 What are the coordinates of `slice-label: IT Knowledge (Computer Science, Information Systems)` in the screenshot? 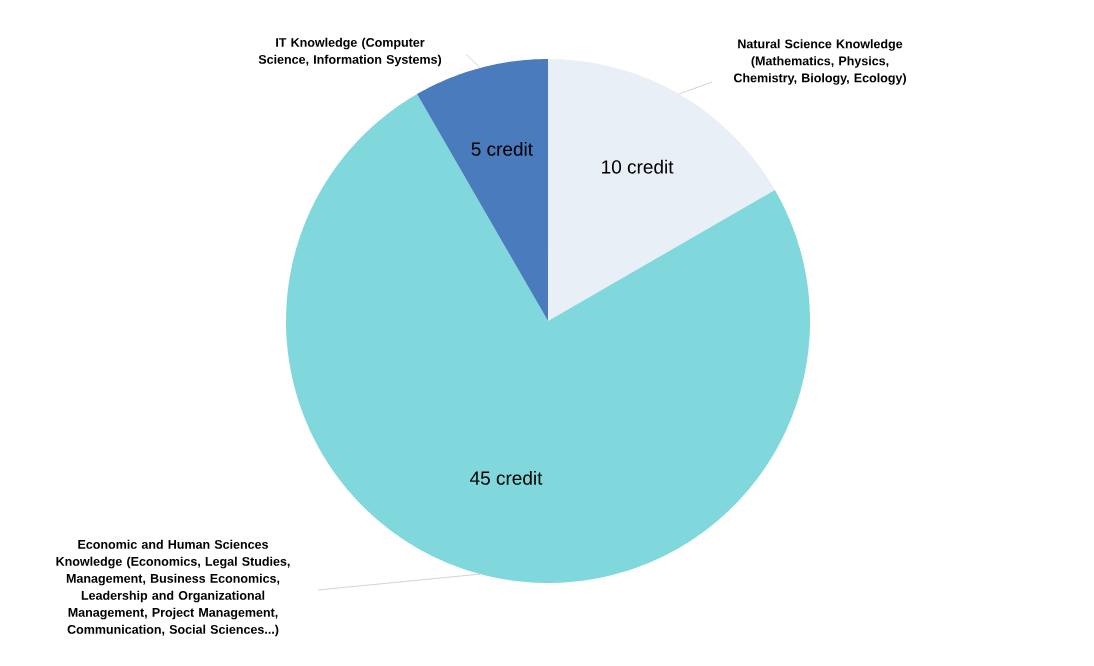 It's located at (350, 52).